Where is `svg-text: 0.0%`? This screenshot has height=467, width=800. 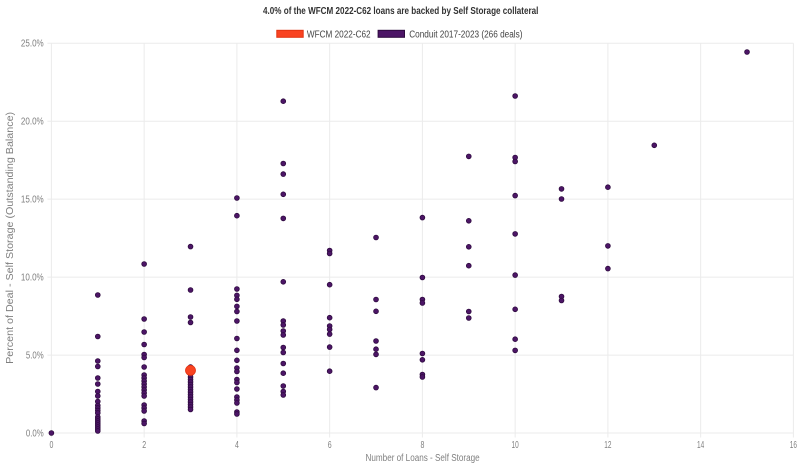 svg-text: 0.0% is located at coordinates (35, 433).